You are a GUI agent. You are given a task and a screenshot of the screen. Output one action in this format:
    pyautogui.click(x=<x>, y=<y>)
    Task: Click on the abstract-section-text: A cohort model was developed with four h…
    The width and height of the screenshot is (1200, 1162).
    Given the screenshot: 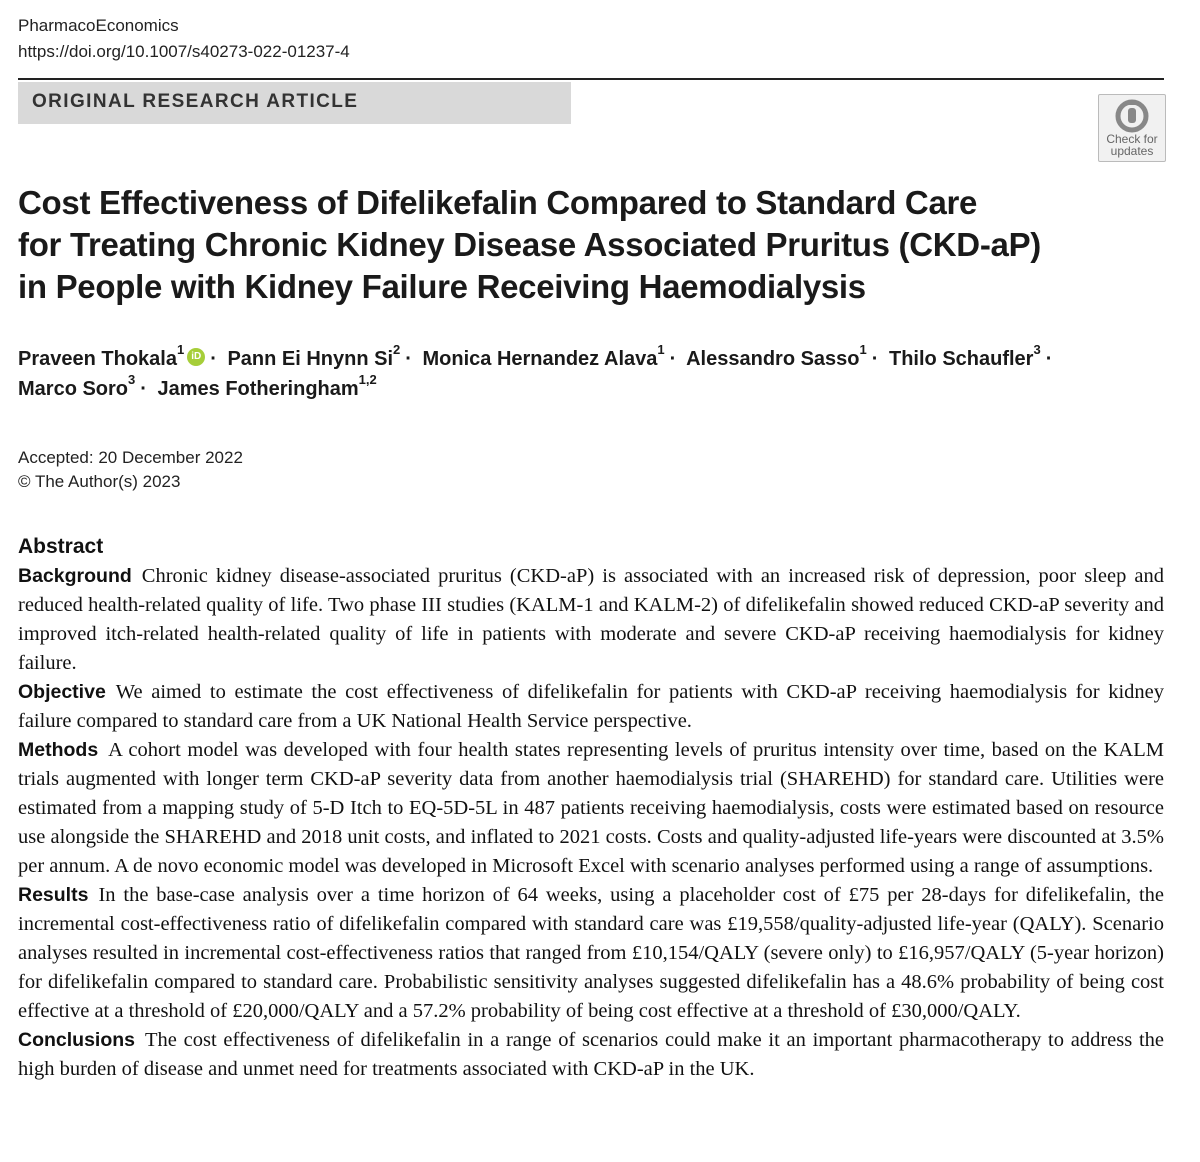 What is the action you would take?
    pyautogui.click(x=591, y=808)
    